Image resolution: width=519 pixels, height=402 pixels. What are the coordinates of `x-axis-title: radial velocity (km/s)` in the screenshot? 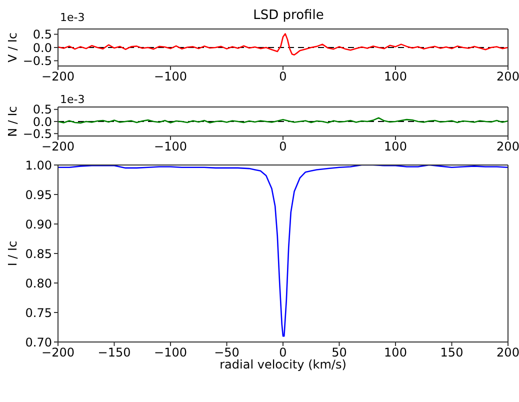 It's located at (283, 365).